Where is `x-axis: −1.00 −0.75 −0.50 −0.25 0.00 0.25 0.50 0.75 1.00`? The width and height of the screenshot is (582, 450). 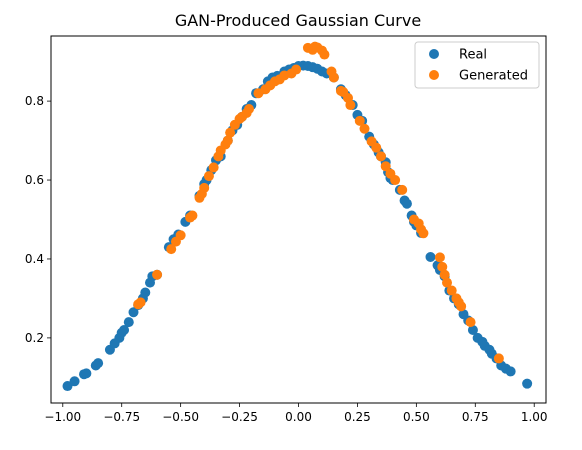
x-axis: −1.00 −0.75 −0.50 −0.25 0.00 0.25 0.50 0.75 1.00 is located at coordinates (295, 413).